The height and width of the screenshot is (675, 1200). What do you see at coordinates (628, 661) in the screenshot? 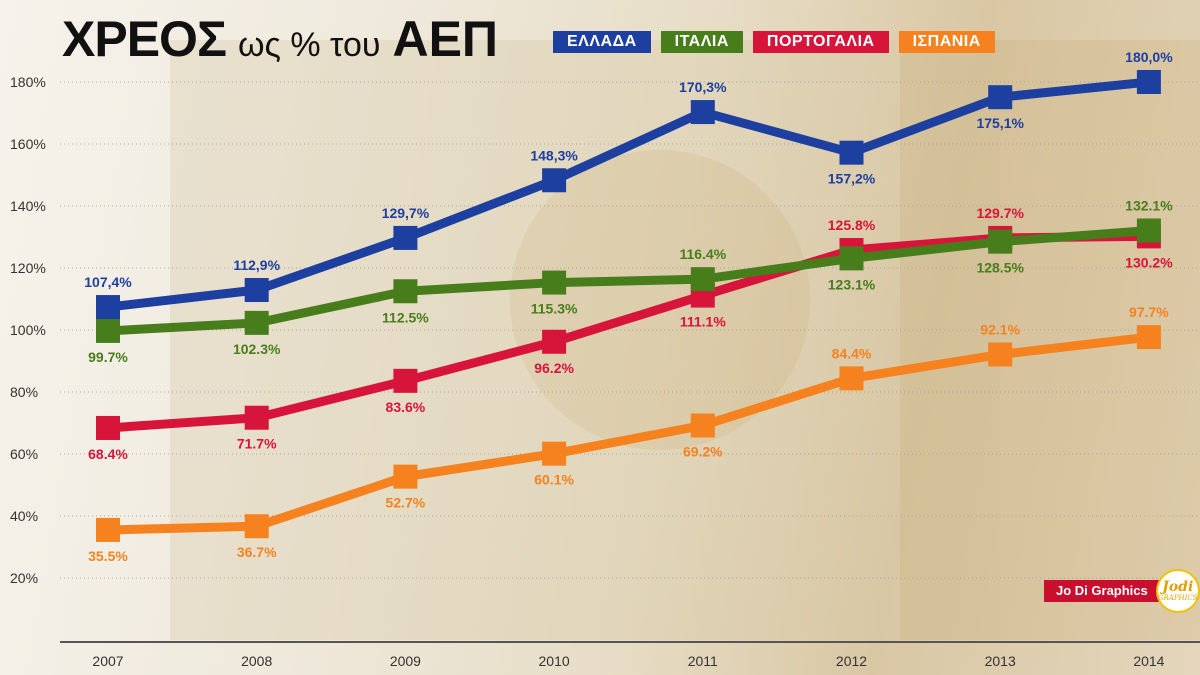
I see `x-axis-ticks: 2007 2008 2009 2010 2011 2012 2013 2014` at bounding box center [628, 661].